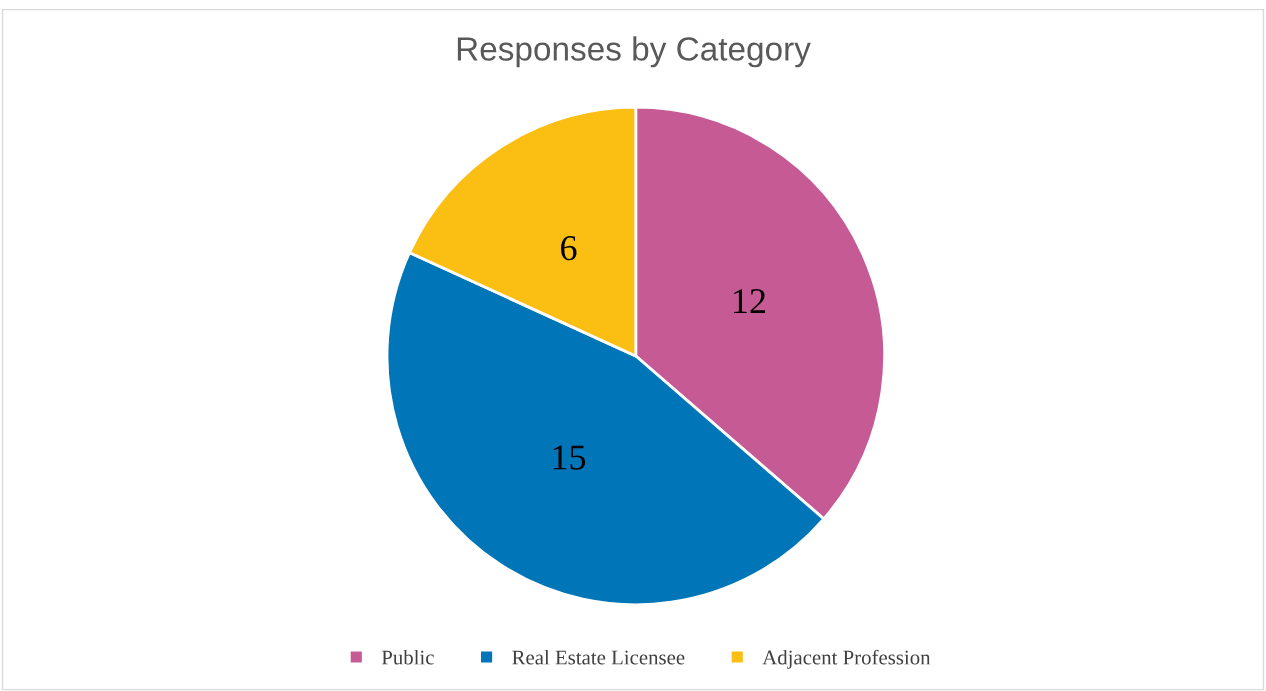 This screenshot has width=1266, height=691. I want to click on data-label: 12, so click(749, 301).